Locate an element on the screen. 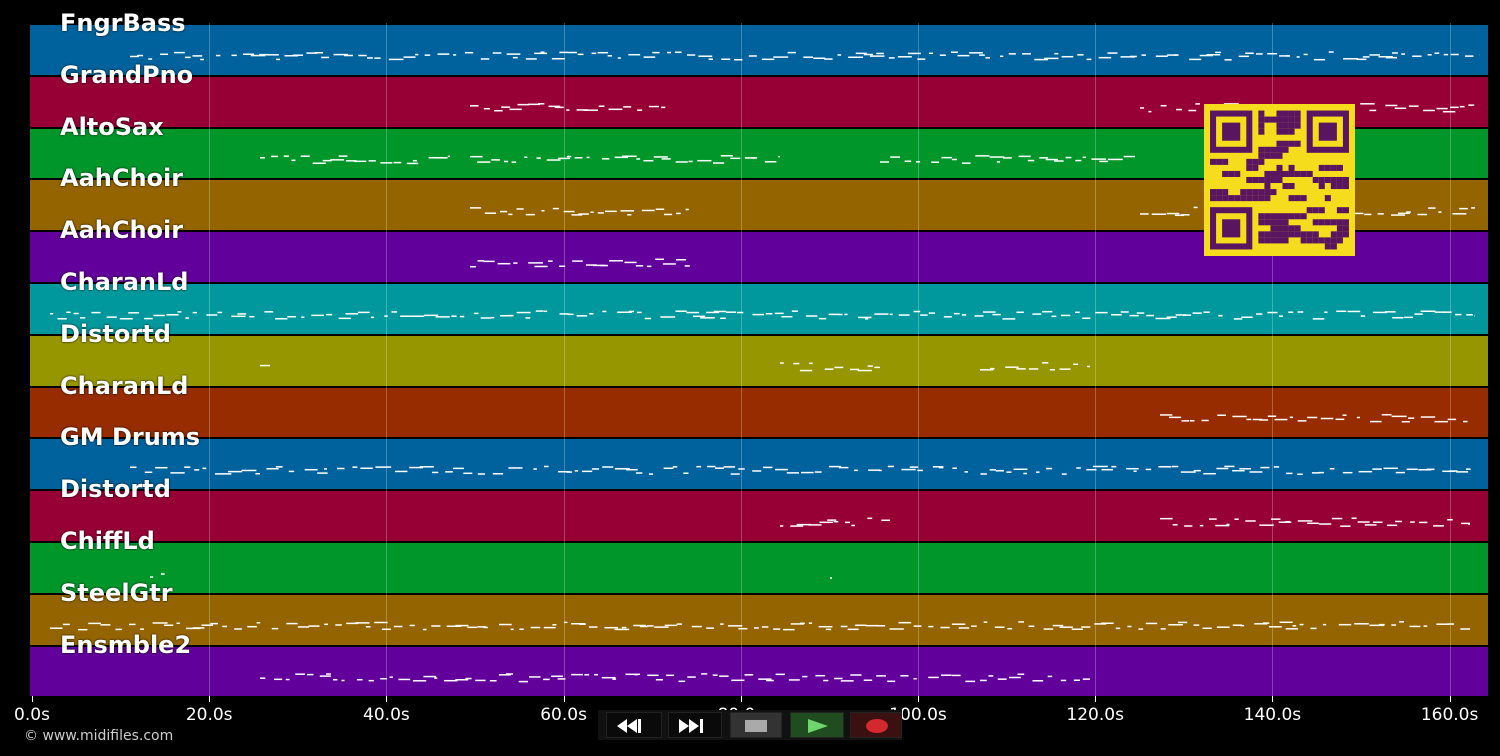 The image size is (1500, 756). track-lane: Ensmble2 is located at coordinates (759, 664).